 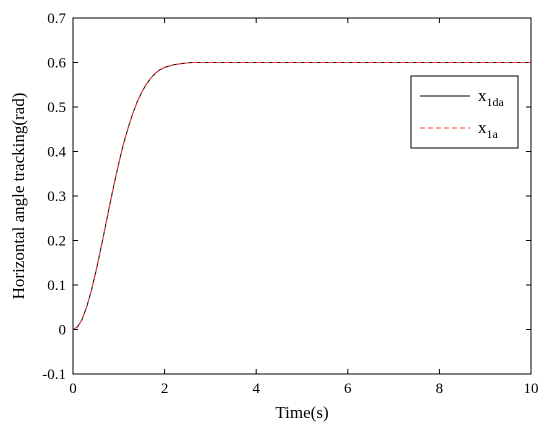 What do you see at coordinates (482, 95) in the screenshot?
I see `legend-label-x1da-main: x` at bounding box center [482, 95].